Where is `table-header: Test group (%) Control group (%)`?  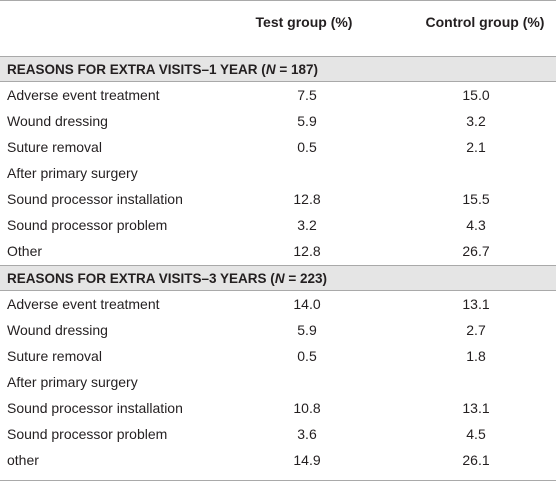 table-header: Test group (%) Control group (%) is located at coordinates (278, 22).